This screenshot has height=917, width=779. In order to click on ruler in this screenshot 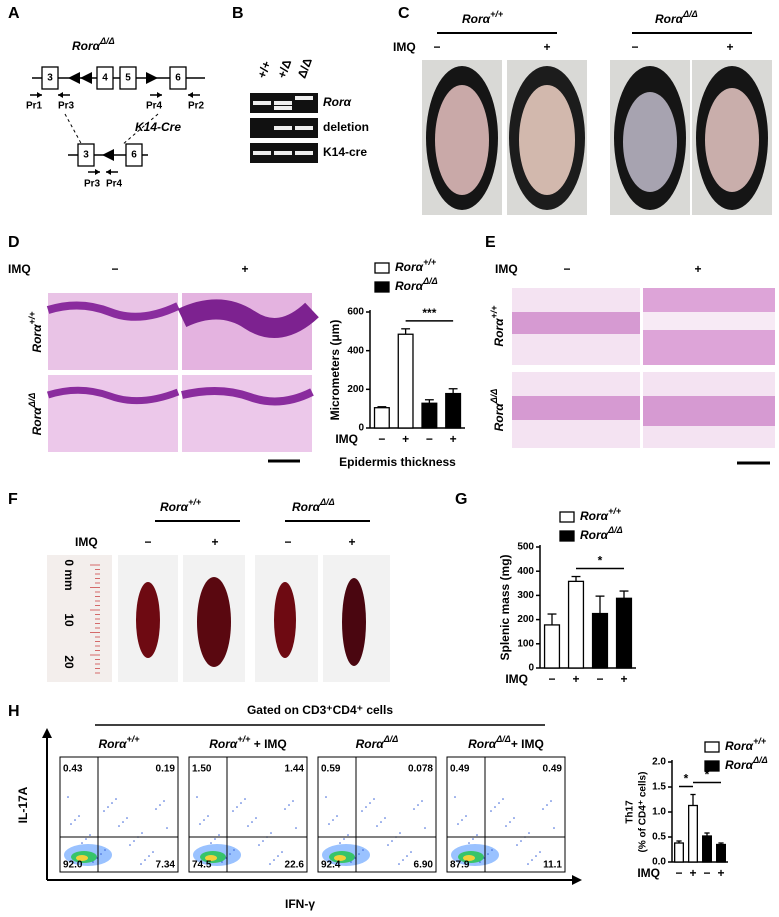, I will do `click(79, 618)`.